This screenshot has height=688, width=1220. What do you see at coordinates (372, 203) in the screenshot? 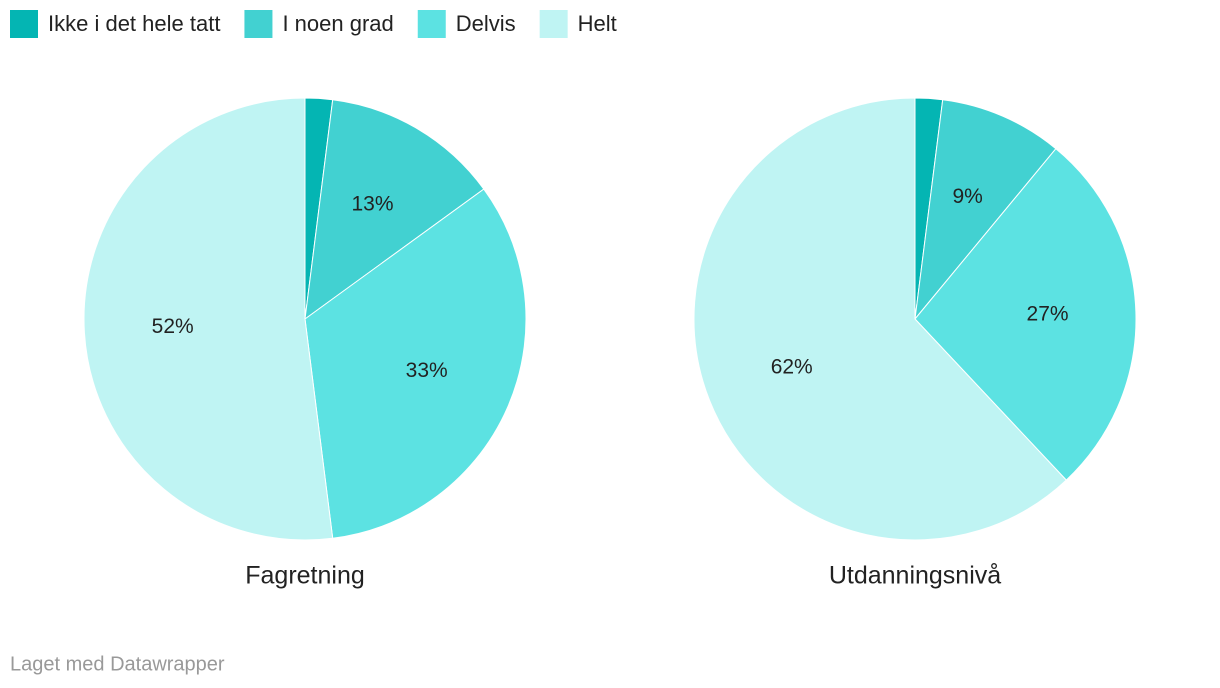
I see `data-label: 13%` at bounding box center [372, 203].